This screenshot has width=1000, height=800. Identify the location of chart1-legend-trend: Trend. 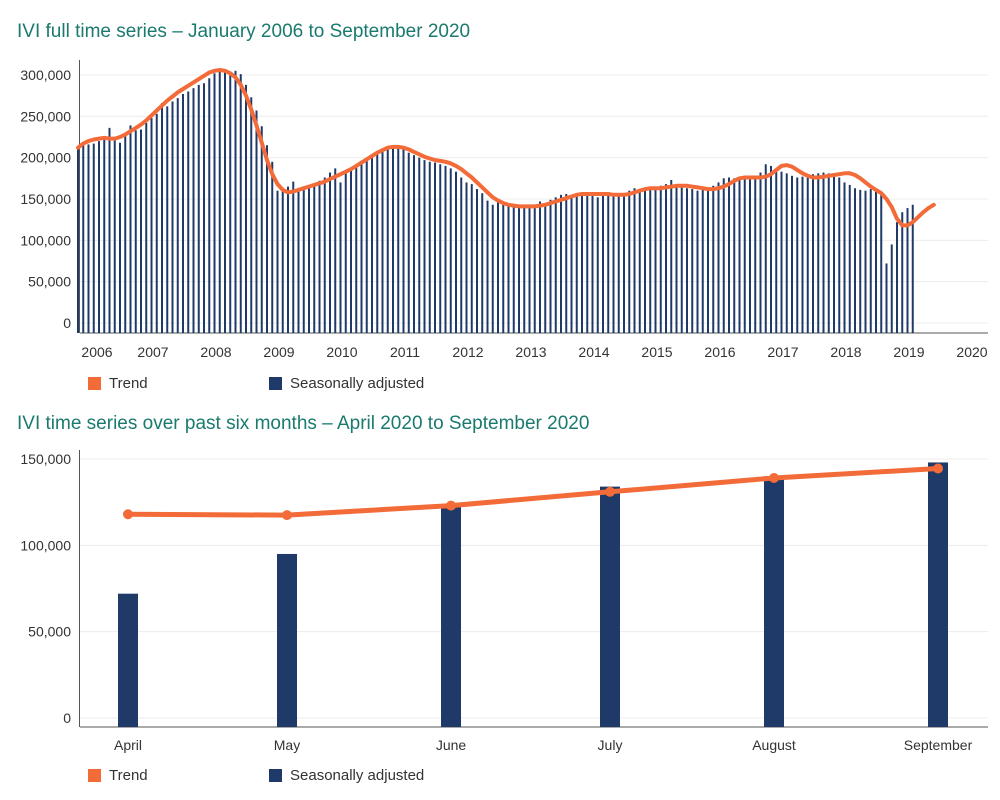
(118, 383).